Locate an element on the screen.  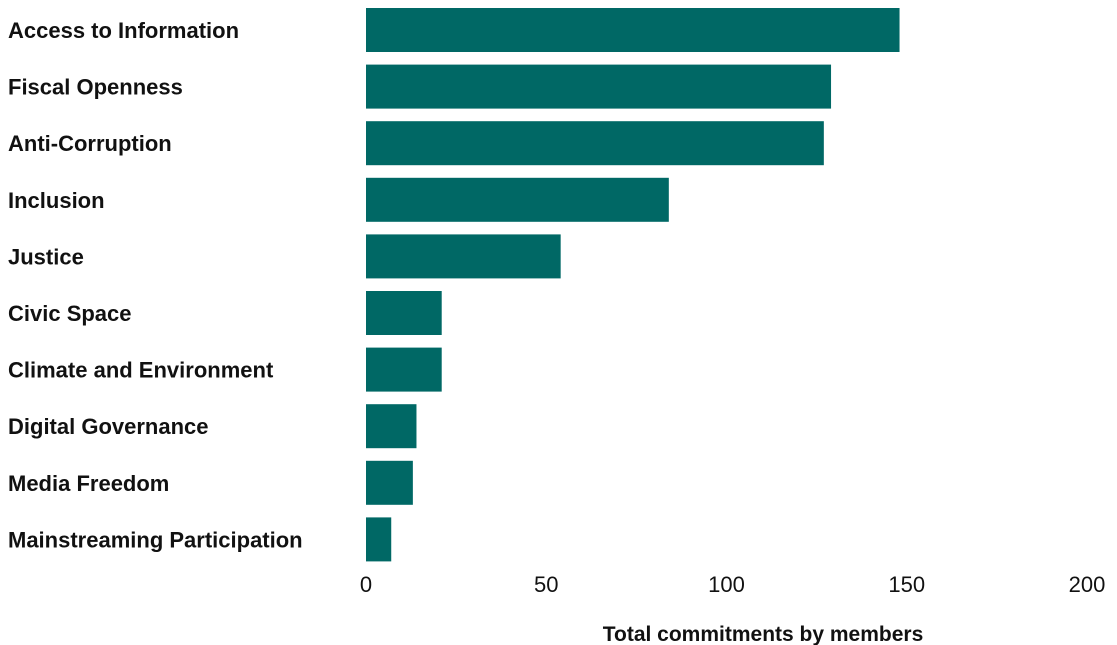
x-tick-label: 200 is located at coordinates (1087, 584).